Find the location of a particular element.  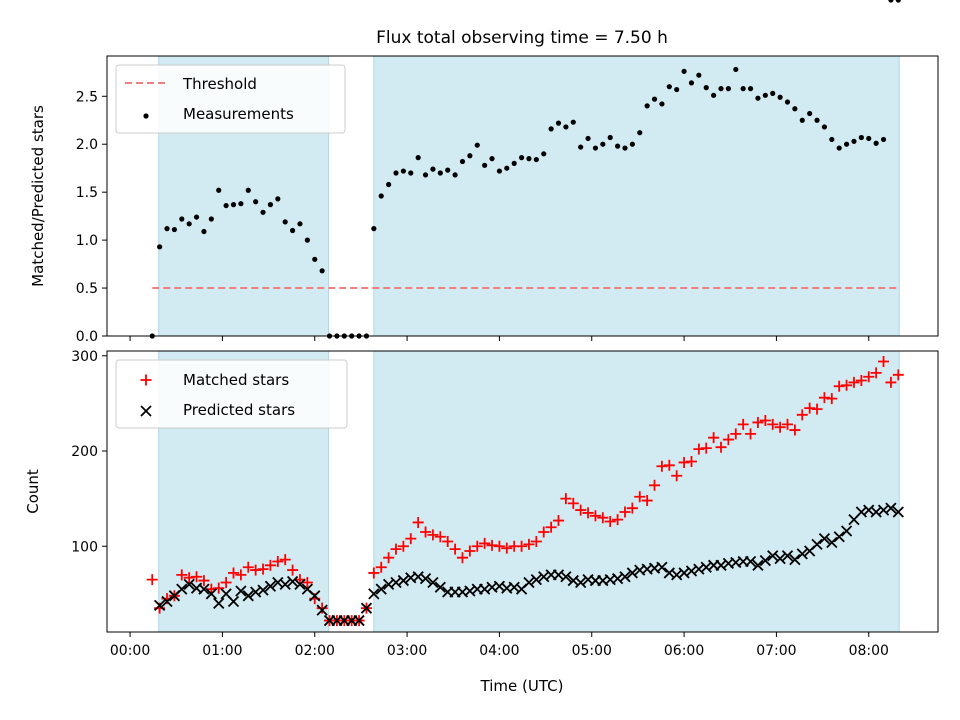

y-tick-label: 1.5 is located at coordinates (87, 193).